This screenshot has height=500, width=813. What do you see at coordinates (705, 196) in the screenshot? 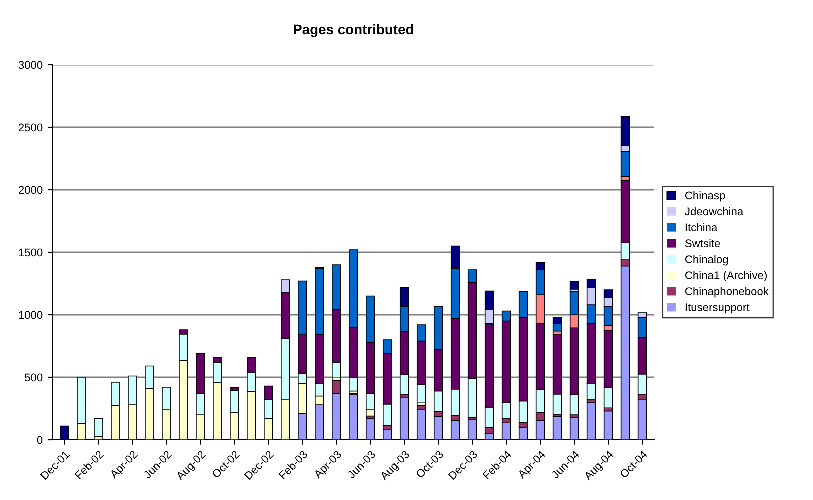
I see `legend-label: Chinasp` at bounding box center [705, 196].